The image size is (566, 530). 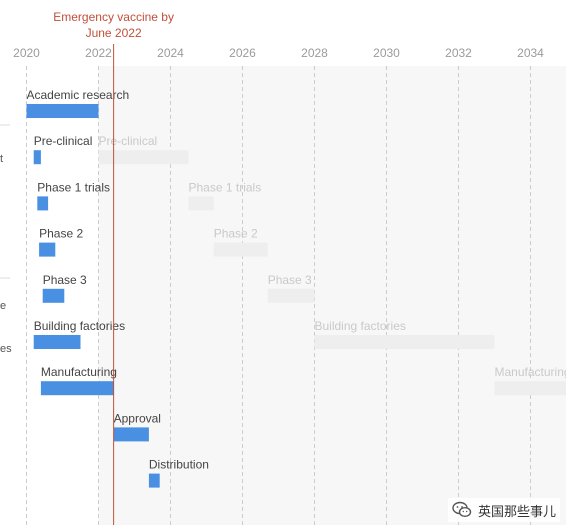 I want to click on watermark: 英国那些事儿, so click(x=503, y=510).